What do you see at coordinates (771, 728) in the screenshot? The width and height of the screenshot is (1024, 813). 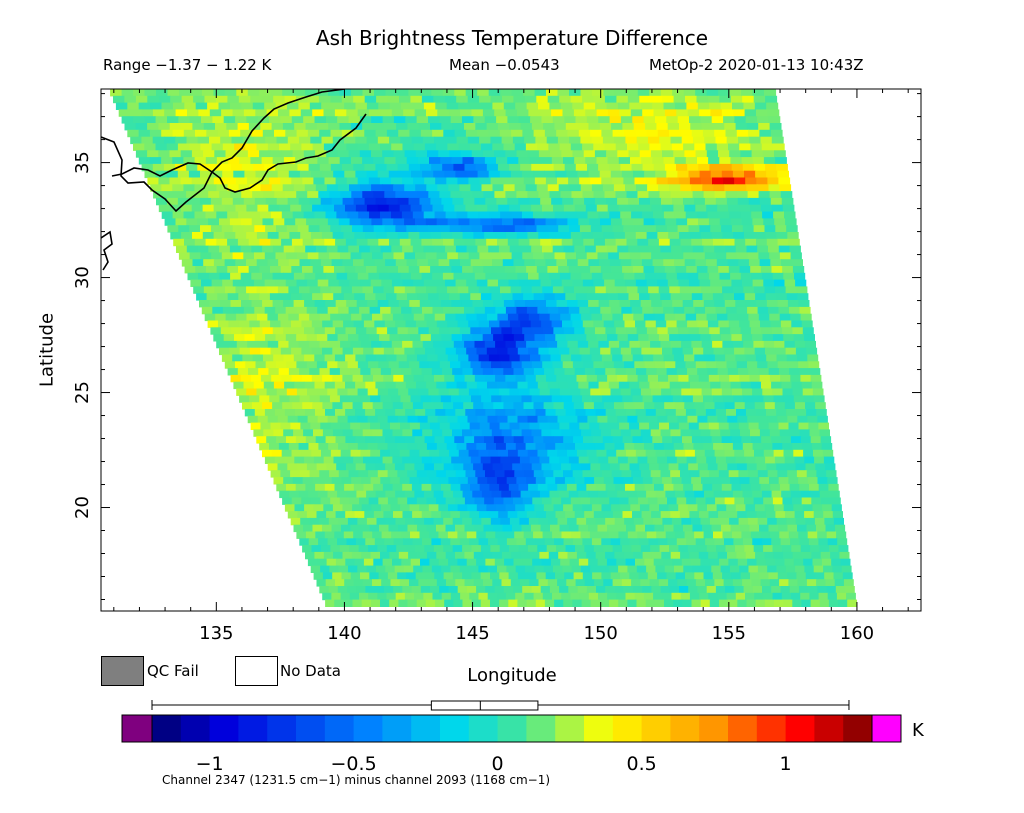 I see `colorbar-segment` at bounding box center [771, 728].